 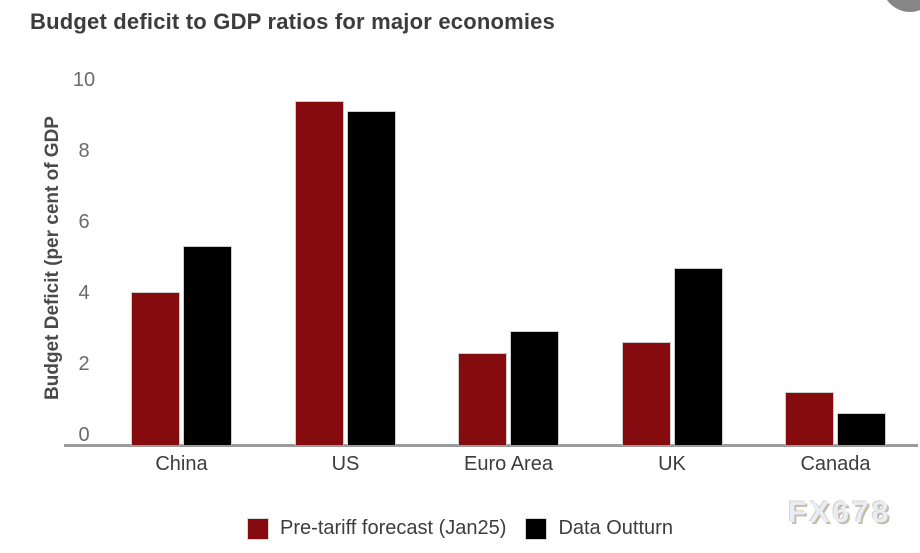 What do you see at coordinates (84, 293) in the screenshot?
I see `y-axis-tick-label: 4` at bounding box center [84, 293].